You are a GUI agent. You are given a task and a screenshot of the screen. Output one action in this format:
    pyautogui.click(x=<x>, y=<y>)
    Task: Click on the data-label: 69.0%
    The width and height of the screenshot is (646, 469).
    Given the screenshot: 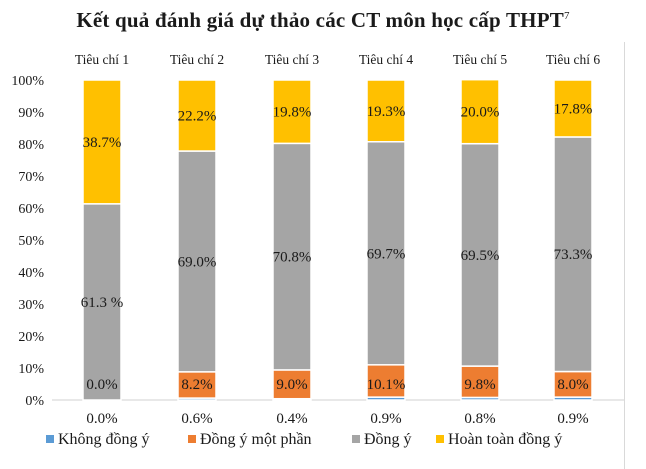 What is the action you would take?
    pyautogui.click(x=197, y=262)
    